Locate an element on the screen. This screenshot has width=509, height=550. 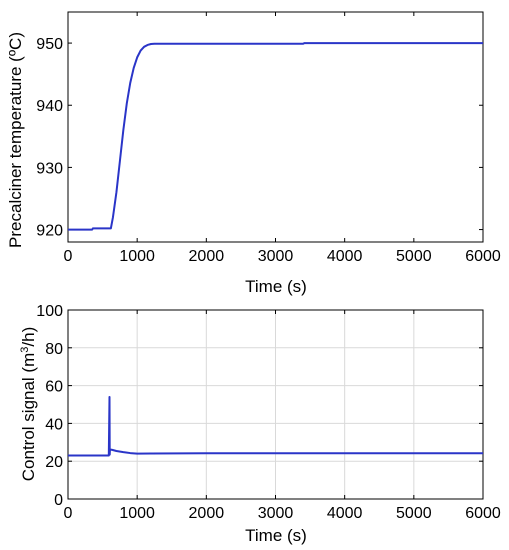
control-signal-x-tick-label: 0 is located at coordinates (68, 513).